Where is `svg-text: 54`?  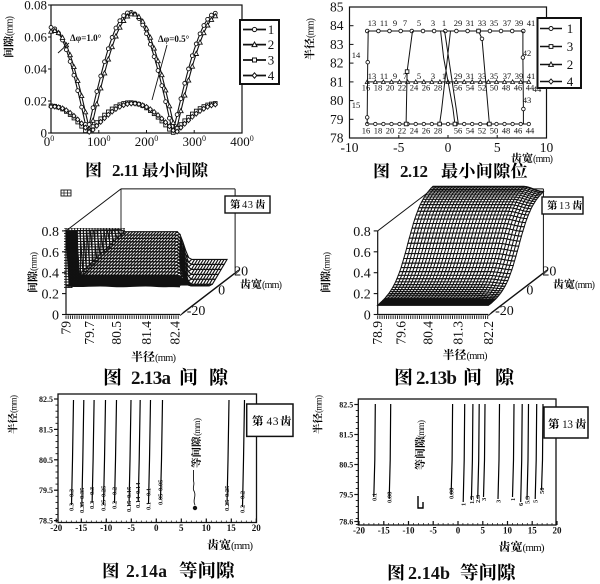
svg-text: 54 is located at coordinates (470, 88).